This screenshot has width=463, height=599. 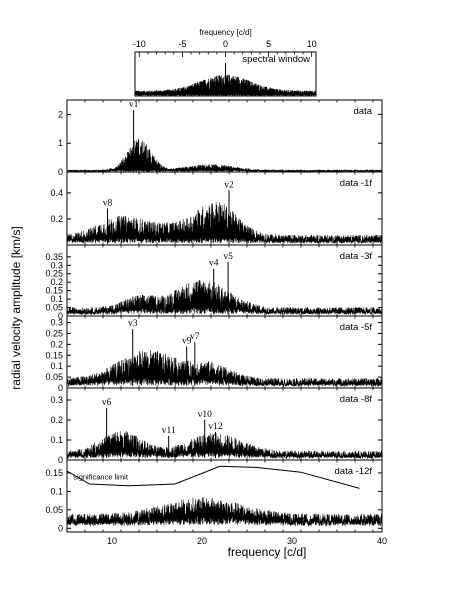 What do you see at coordinates (268, 44) in the screenshot?
I see `x-tick-label: 5` at bounding box center [268, 44].